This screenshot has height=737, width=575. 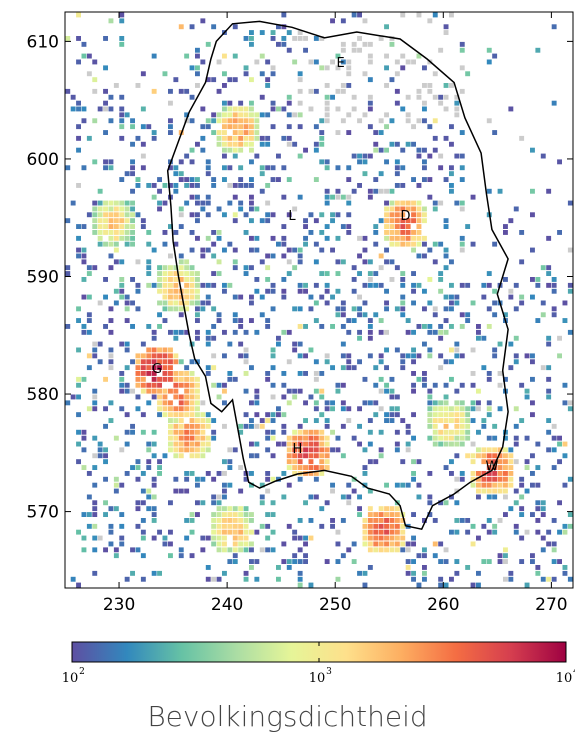 I want to click on y-tick-label: 590, so click(x=43, y=277).